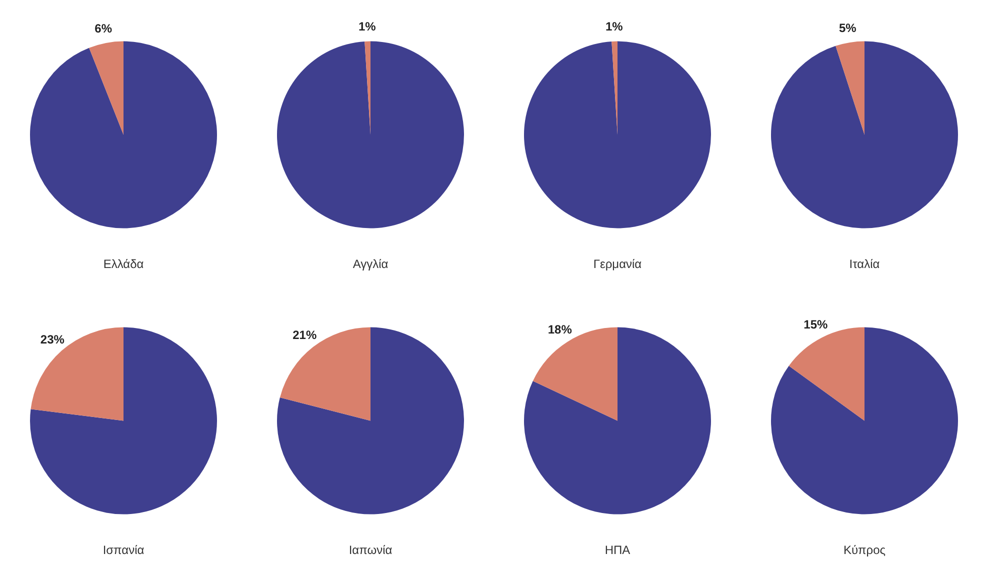 The image size is (991, 572). What do you see at coordinates (560, 329) in the screenshot?
I see `data-label: 18%` at bounding box center [560, 329].